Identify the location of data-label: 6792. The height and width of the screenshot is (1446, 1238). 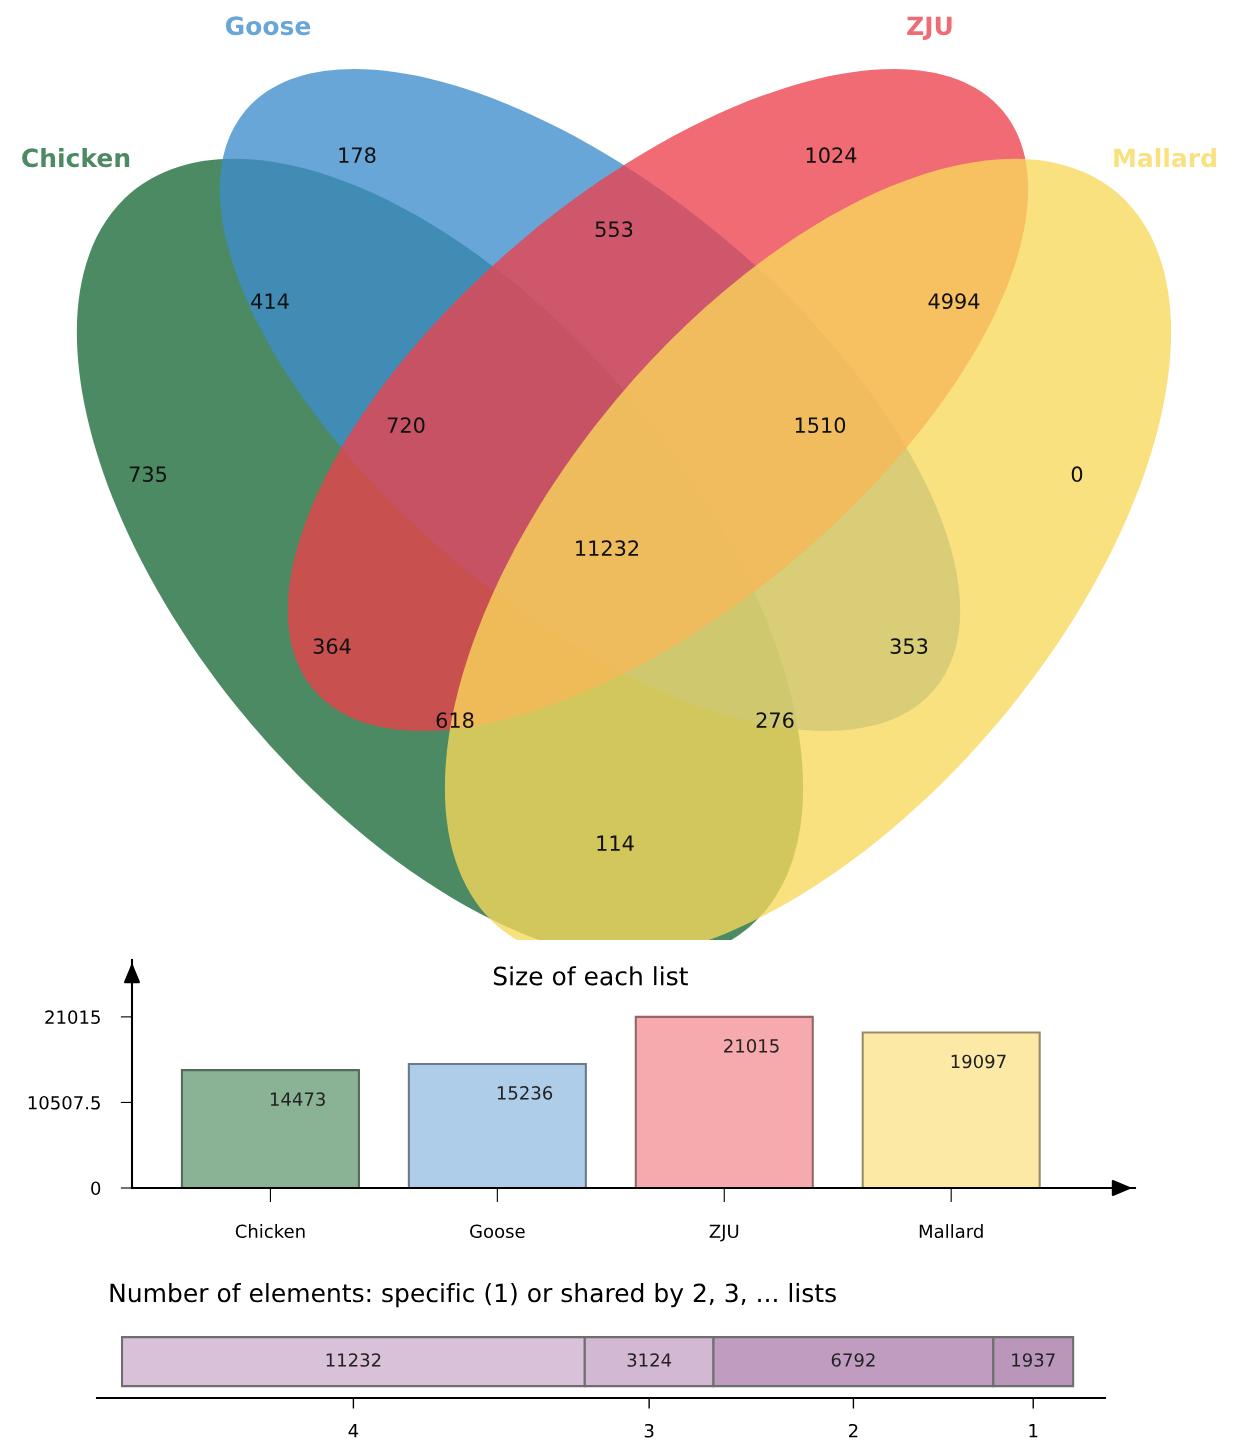
(853, 1360).